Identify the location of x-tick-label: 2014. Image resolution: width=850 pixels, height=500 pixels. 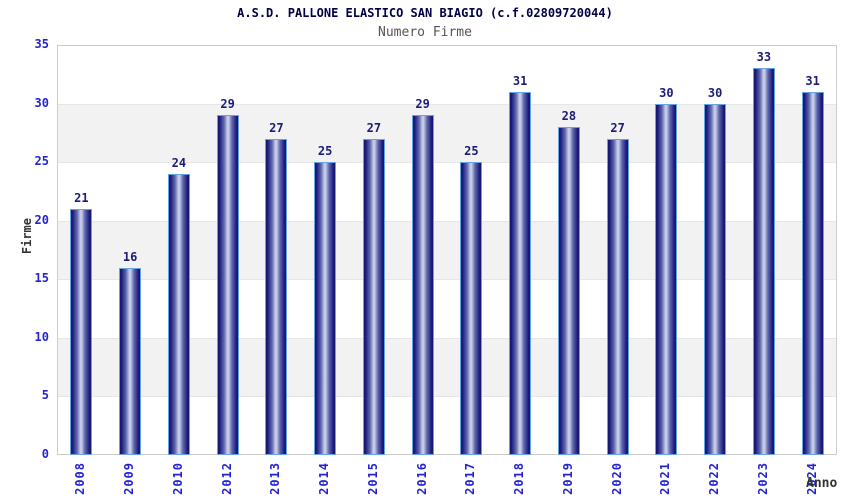
(324, 478).